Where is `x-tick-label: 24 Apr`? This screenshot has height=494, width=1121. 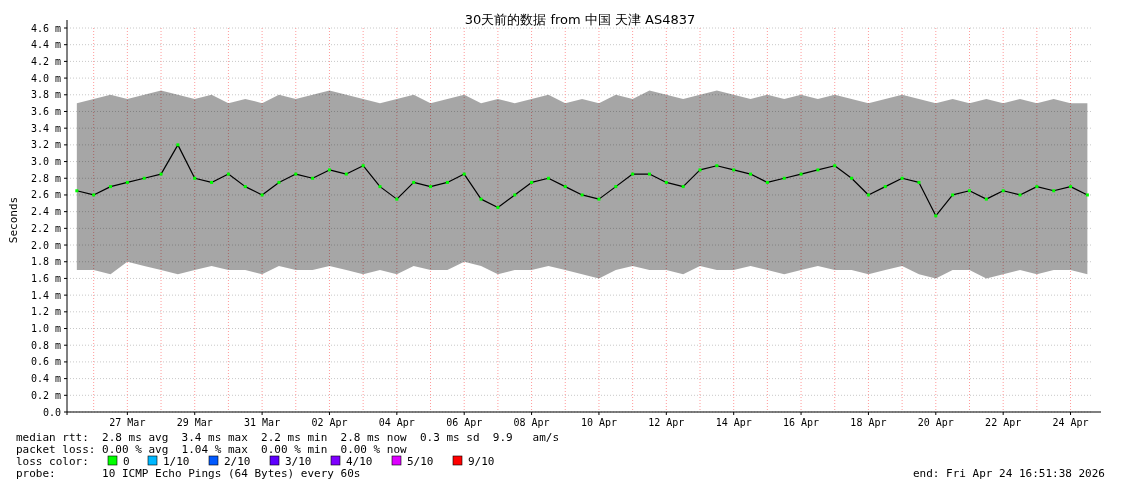 x-tick-label: 24 Apr is located at coordinates (1070, 422).